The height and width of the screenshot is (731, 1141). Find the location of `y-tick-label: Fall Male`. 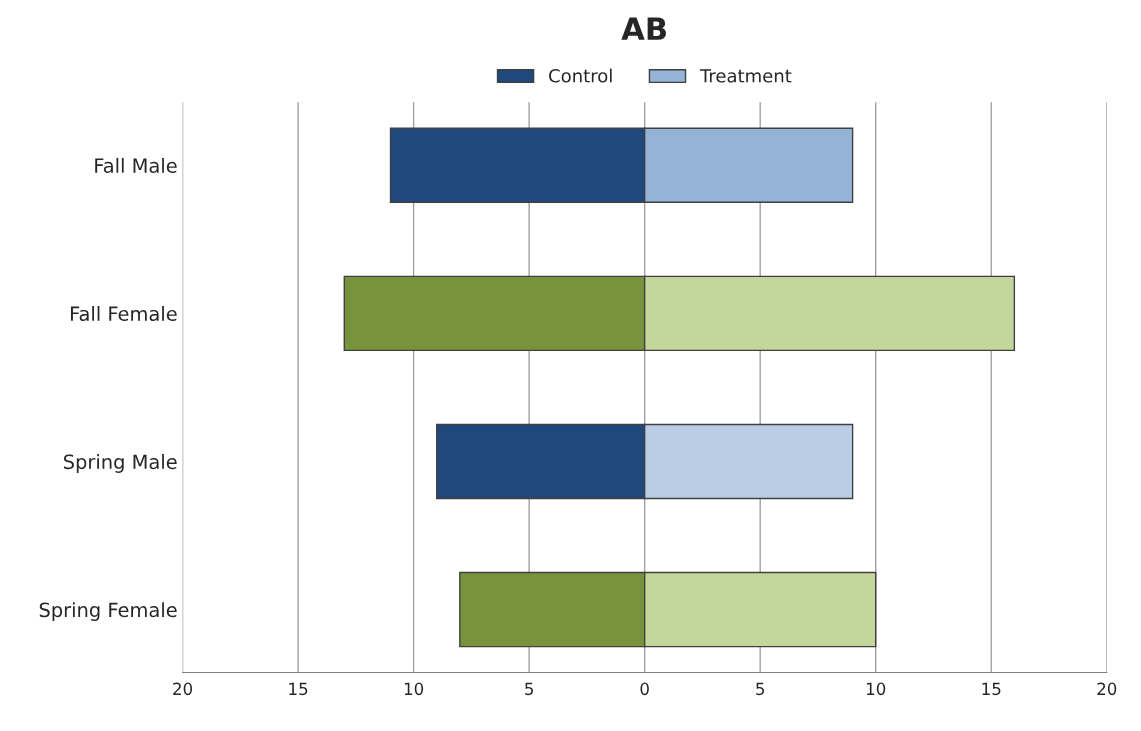

y-tick-label: Fall Male is located at coordinates (136, 165).